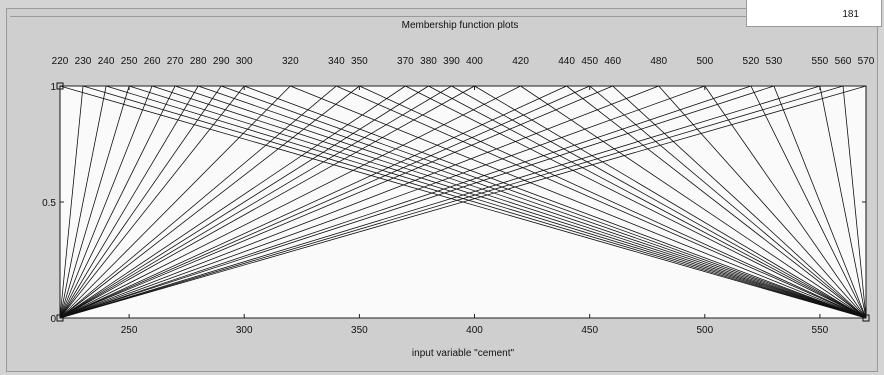 Image resolution: width=884 pixels, height=375 pixels. I want to click on mf-label-350: 350, so click(359, 61).